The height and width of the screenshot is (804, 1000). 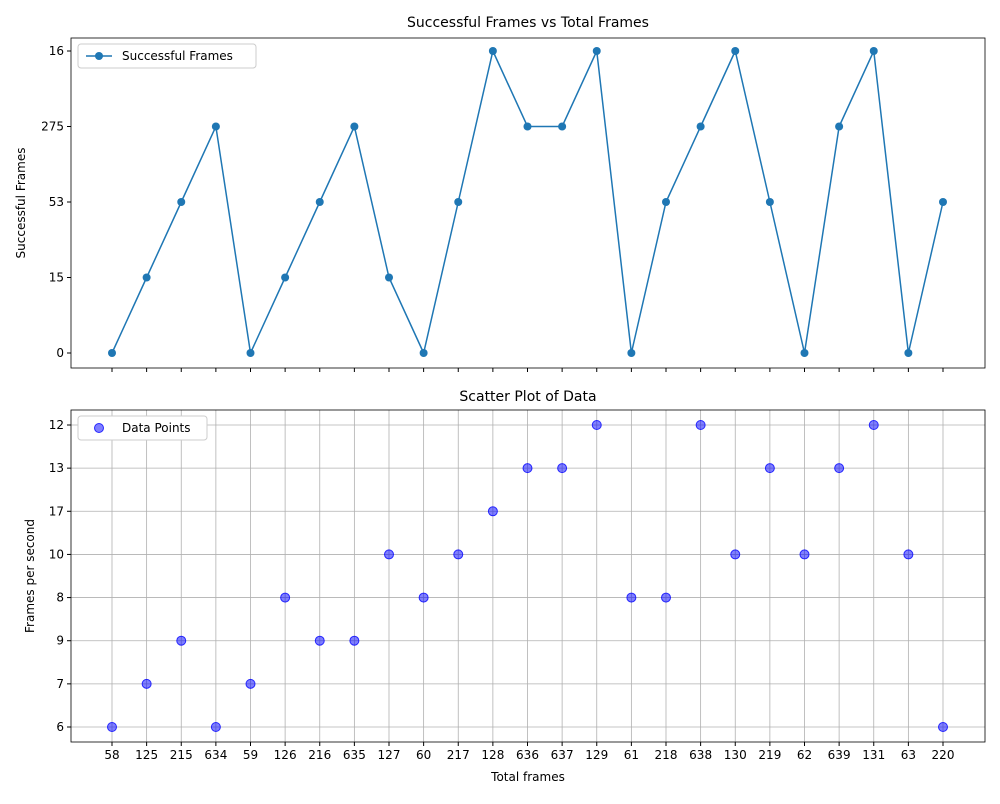 What do you see at coordinates (631, 755) in the screenshot?
I see `x-tick-label: 61` at bounding box center [631, 755].